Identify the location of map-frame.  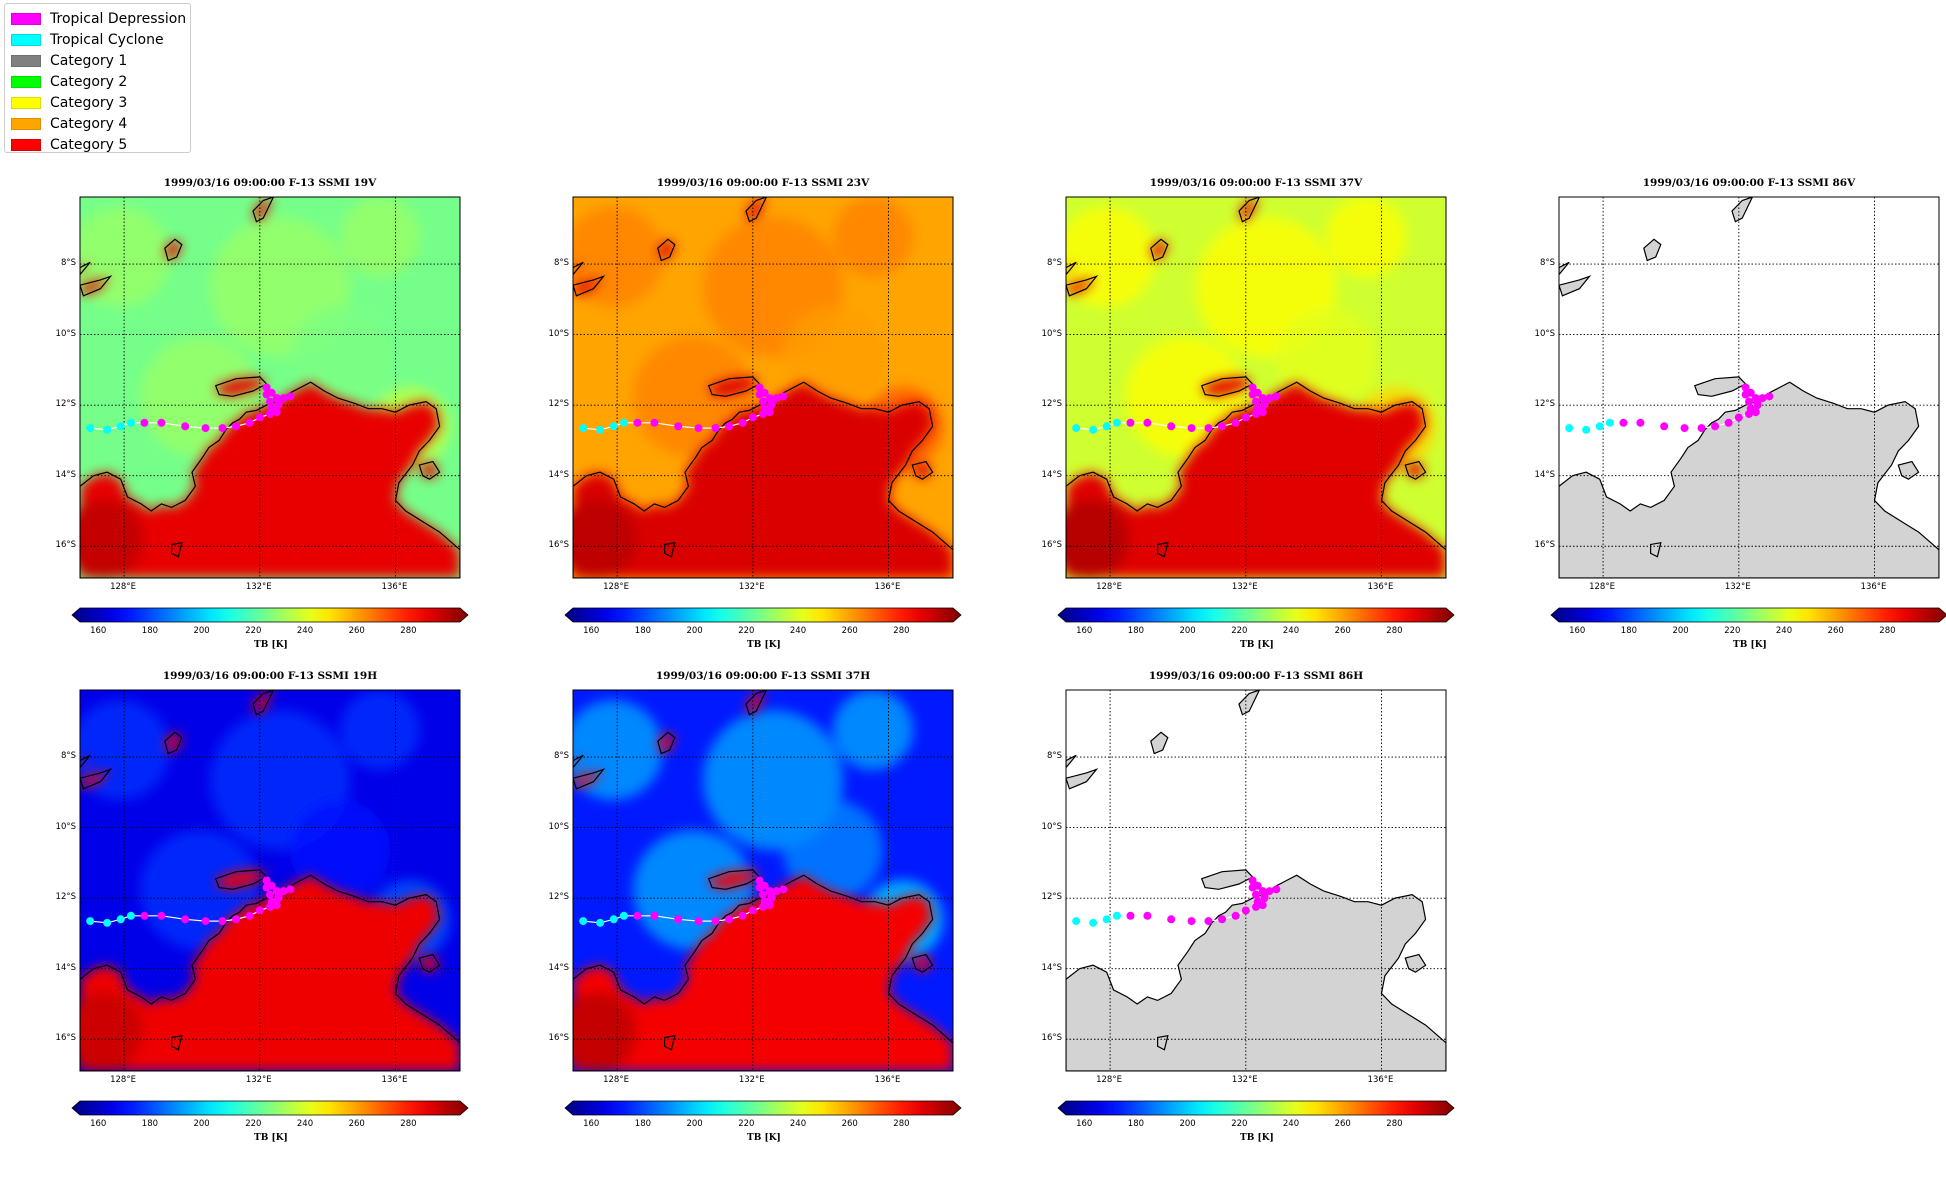
(1749, 387).